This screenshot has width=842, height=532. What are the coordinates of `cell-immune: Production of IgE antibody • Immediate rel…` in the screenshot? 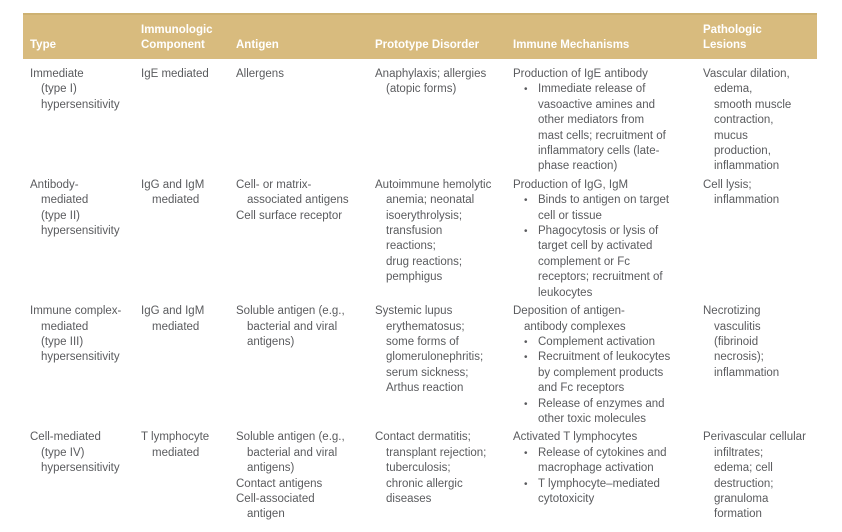 It's located at (608, 117).